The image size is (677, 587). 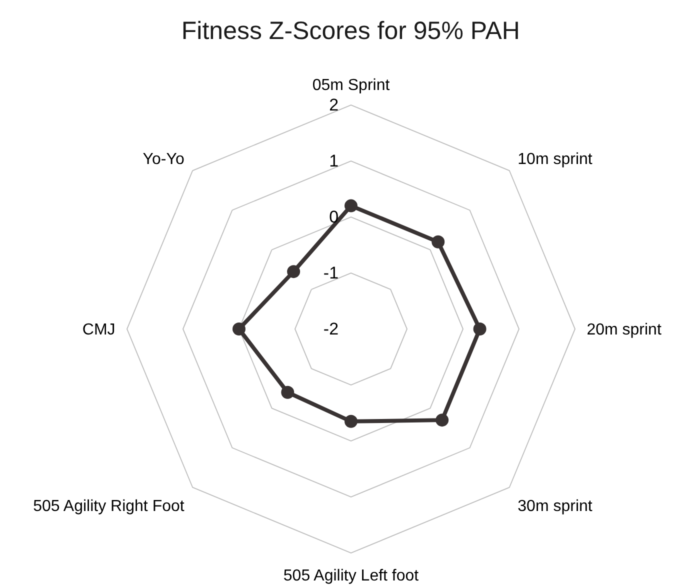 I want to click on spoke-label: 10m sprint, so click(x=555, y=159).